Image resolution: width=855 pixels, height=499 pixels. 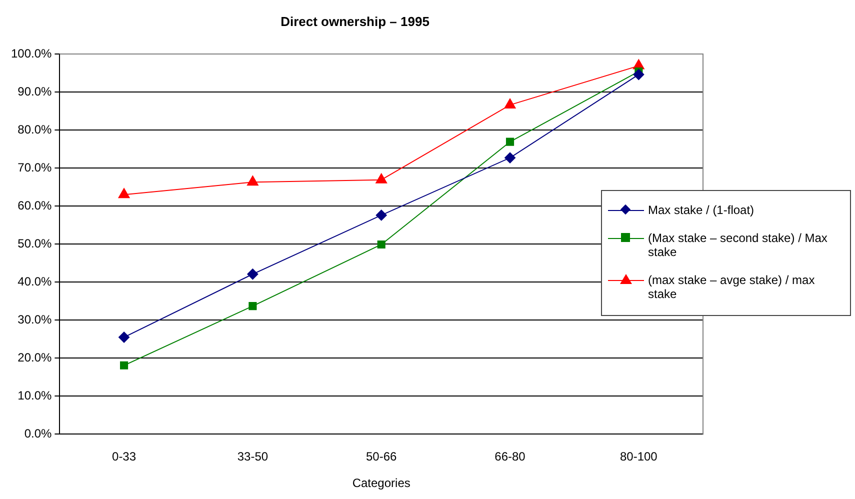 What do you see at coordinates (382, 457) in the screenshot?
I see `x-tick-label: 50-66` at bounding box center [382, 457].